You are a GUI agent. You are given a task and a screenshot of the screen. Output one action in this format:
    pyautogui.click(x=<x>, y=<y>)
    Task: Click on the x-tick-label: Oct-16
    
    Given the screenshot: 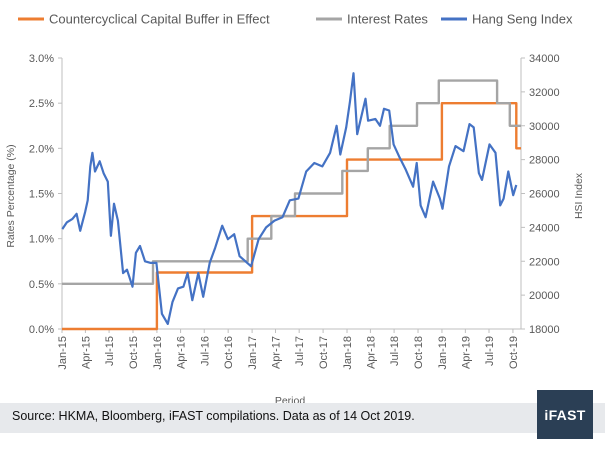 What is the action you would take?
    pyautogui.click(x=229, y=352)
    